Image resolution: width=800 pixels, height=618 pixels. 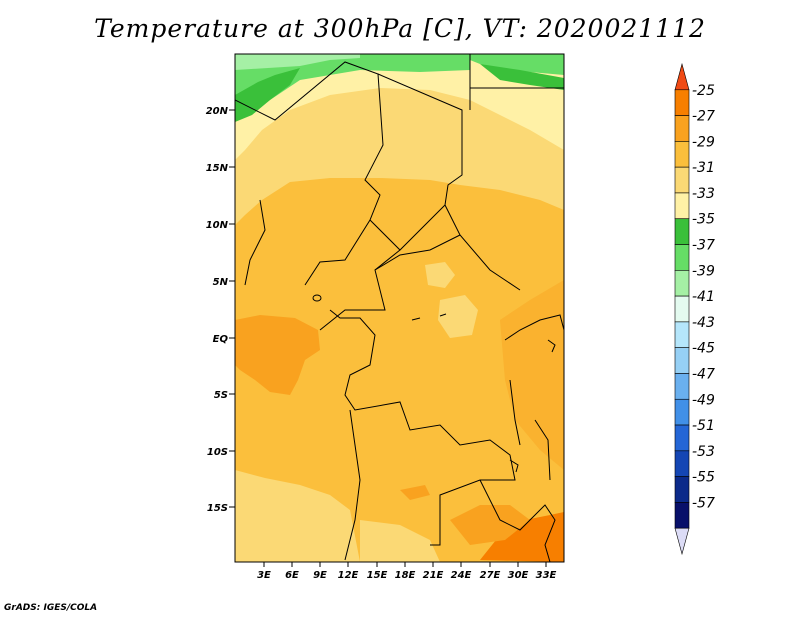 I want to click on lat-label-10S: 10S, so click(x=217, y=452).